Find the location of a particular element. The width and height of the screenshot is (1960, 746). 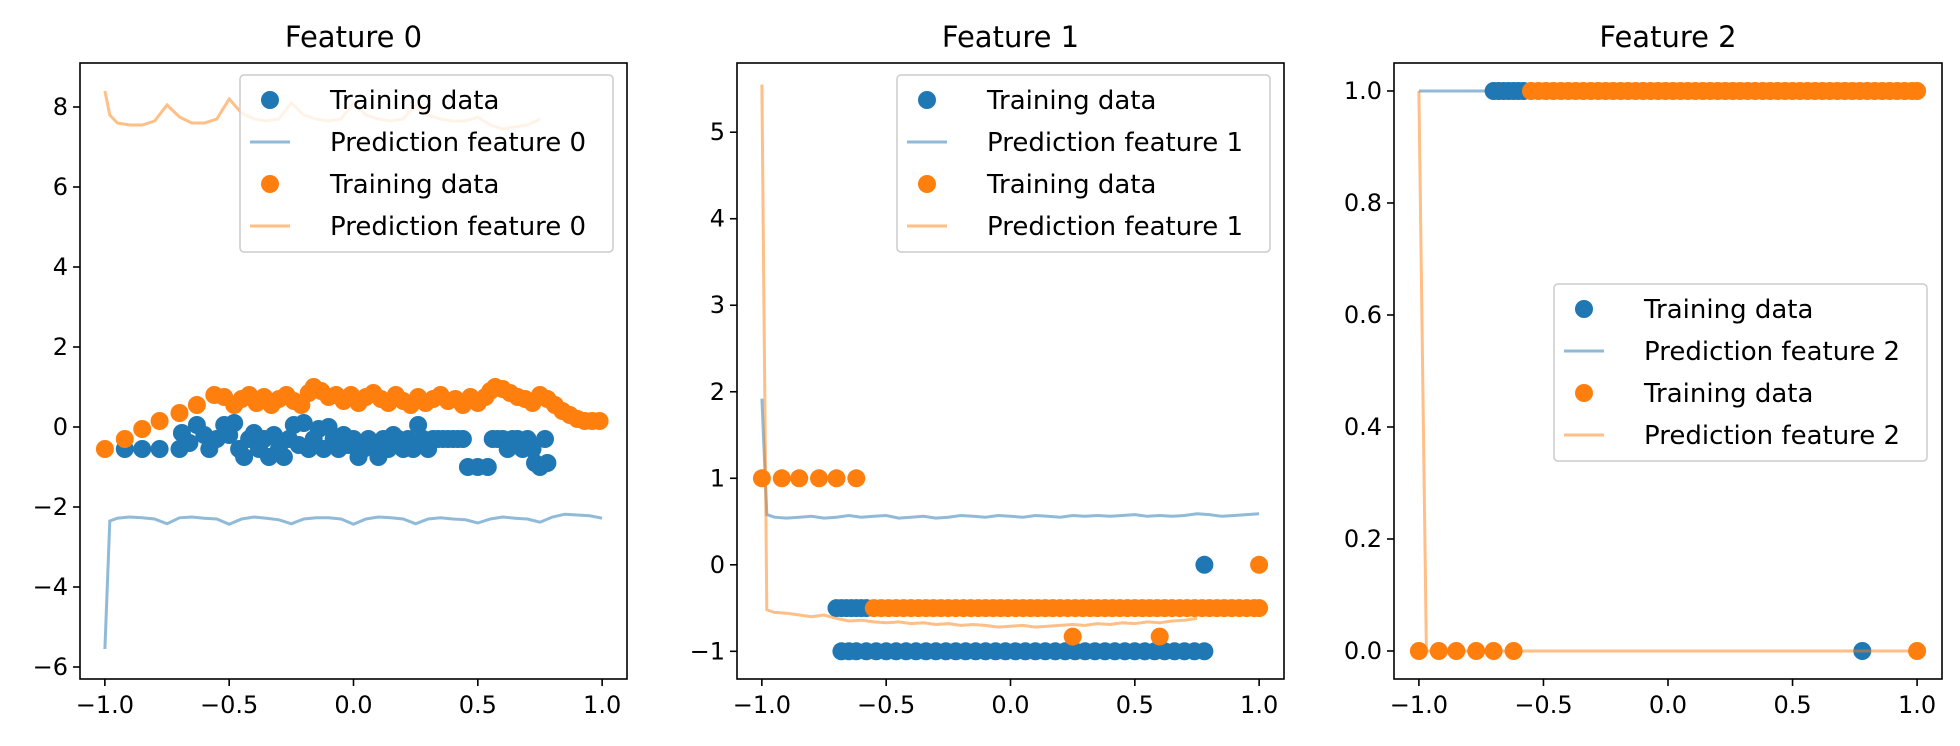

y-tick-label: 5 is located at coordinates (717, 132).